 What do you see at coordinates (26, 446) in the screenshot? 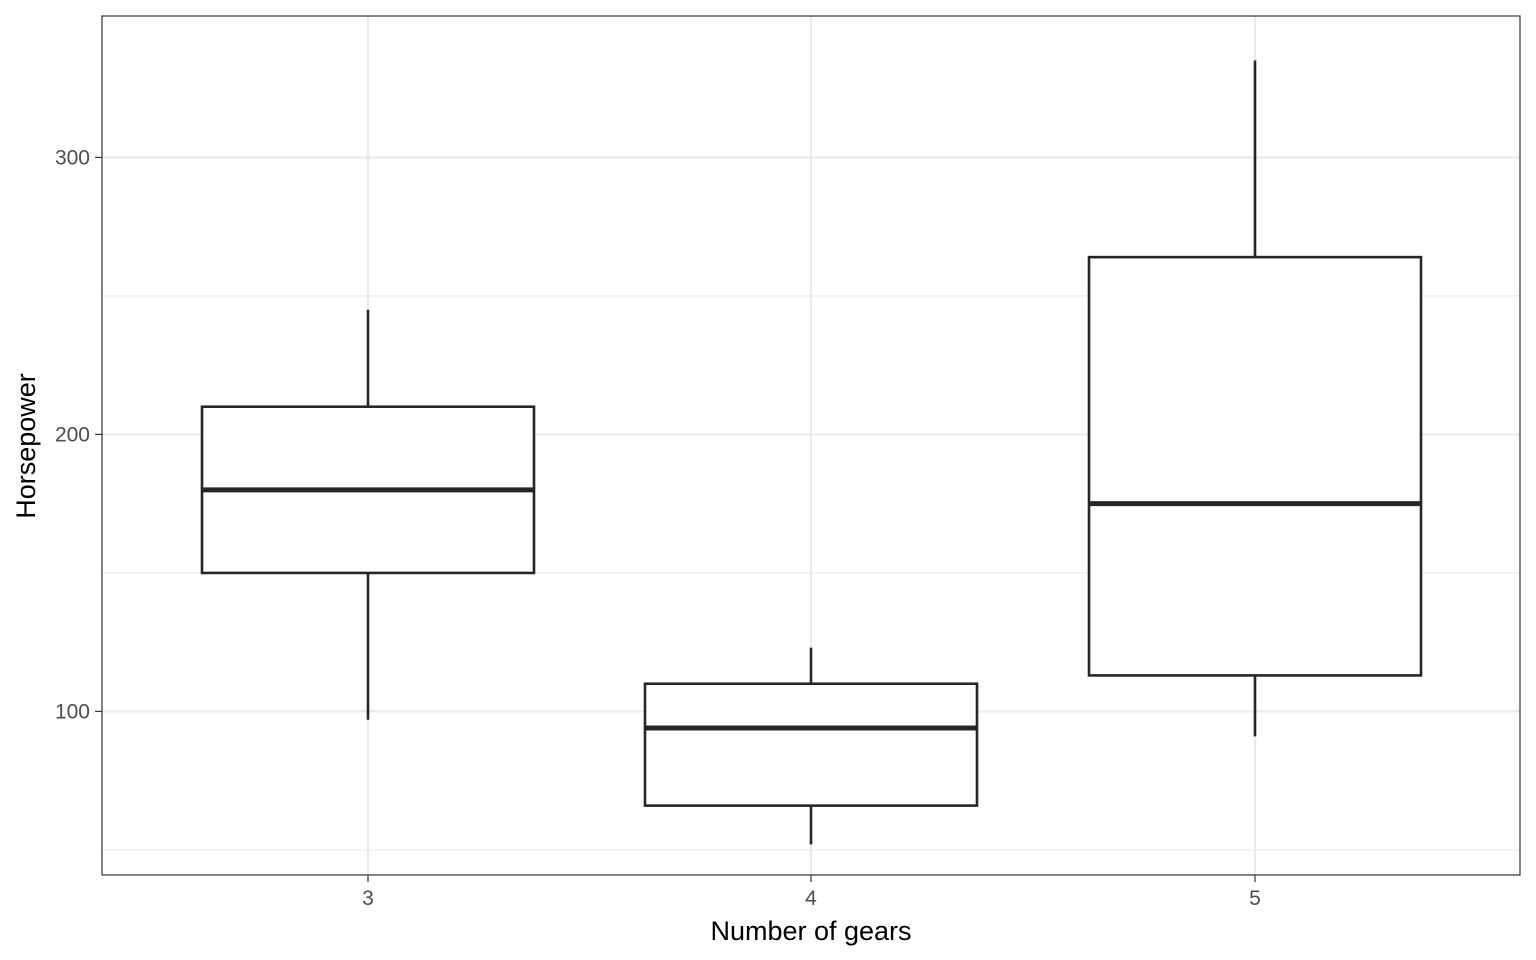
I see `y-axis-title: Horsepower` at bounding box center [26, 446].